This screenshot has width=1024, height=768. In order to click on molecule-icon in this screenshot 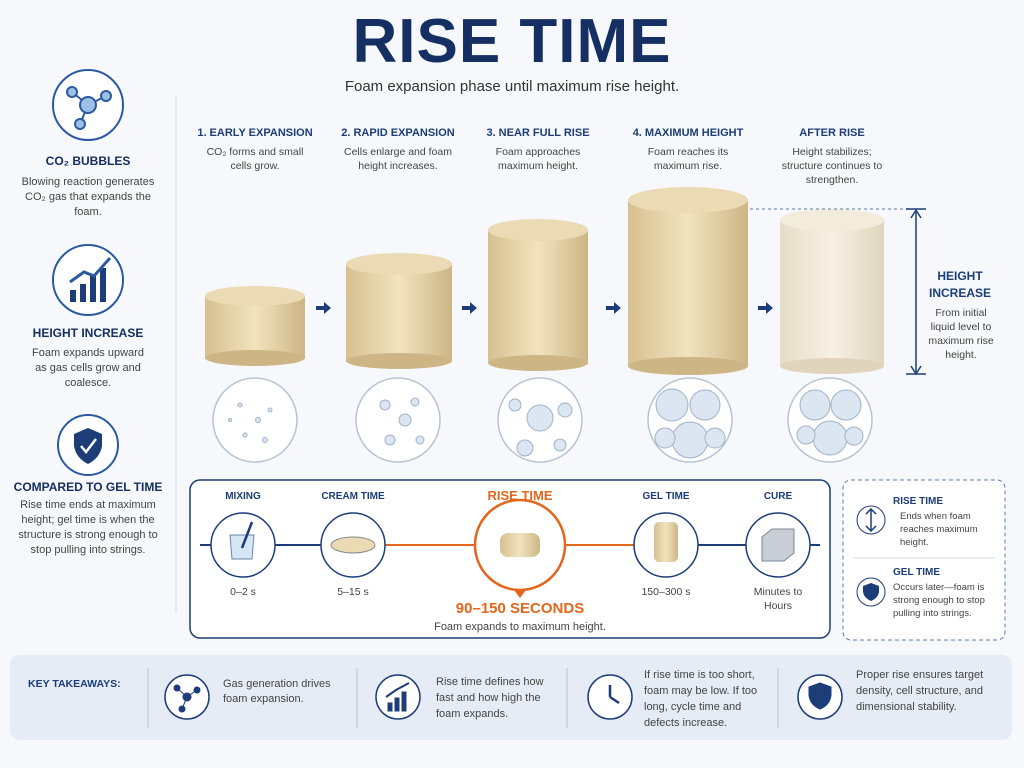, I will do `click(89, 108)`.